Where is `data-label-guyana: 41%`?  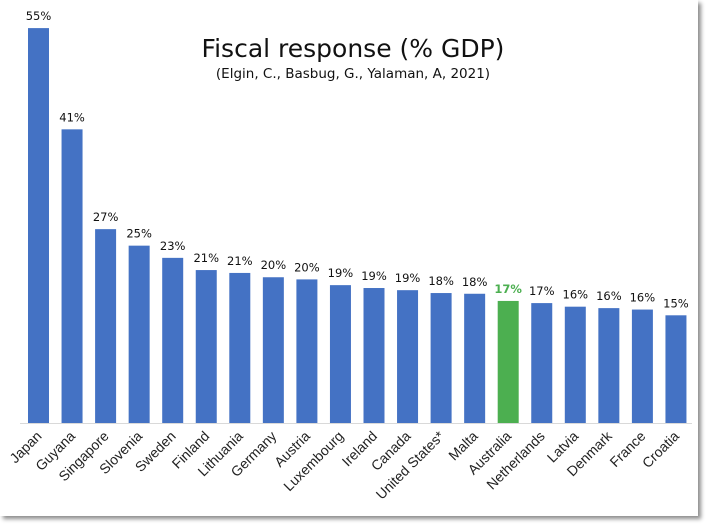 data-label-guyana: 41% is located at coordinates (72, 117).